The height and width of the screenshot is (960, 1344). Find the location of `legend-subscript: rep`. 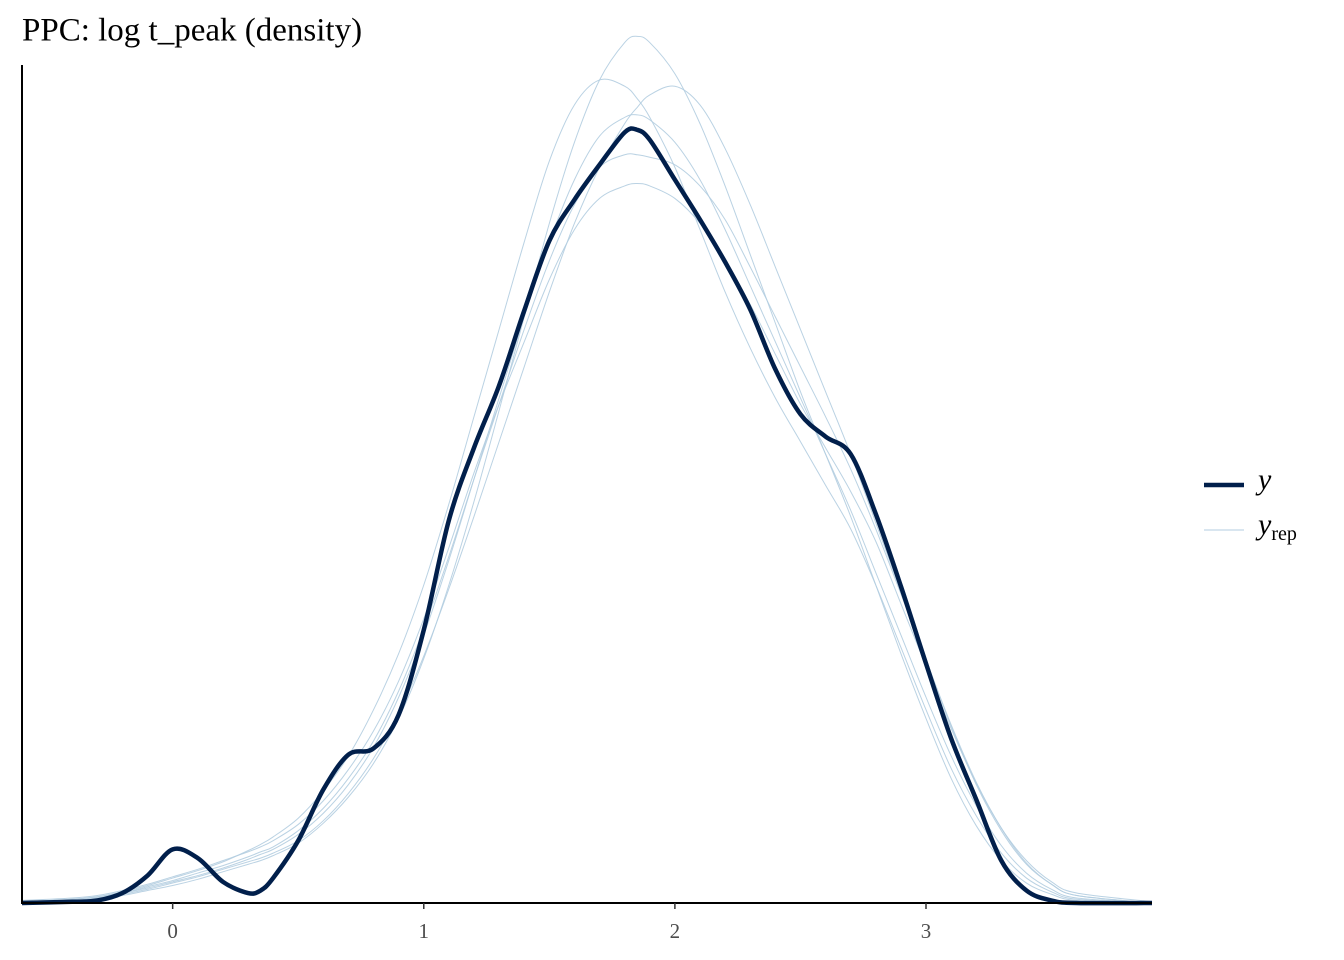

legend-subscript: rep is located at coordinates (1284, 534).